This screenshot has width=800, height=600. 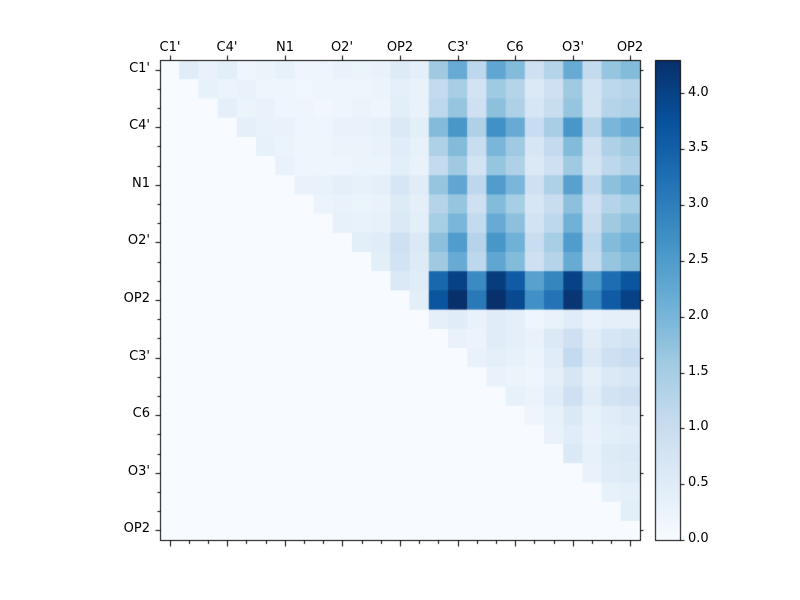 What do you see at coordinates (458, 47) in the screenshot?
I see `x-tick-label: C3'` at bounding box center [458, 47].